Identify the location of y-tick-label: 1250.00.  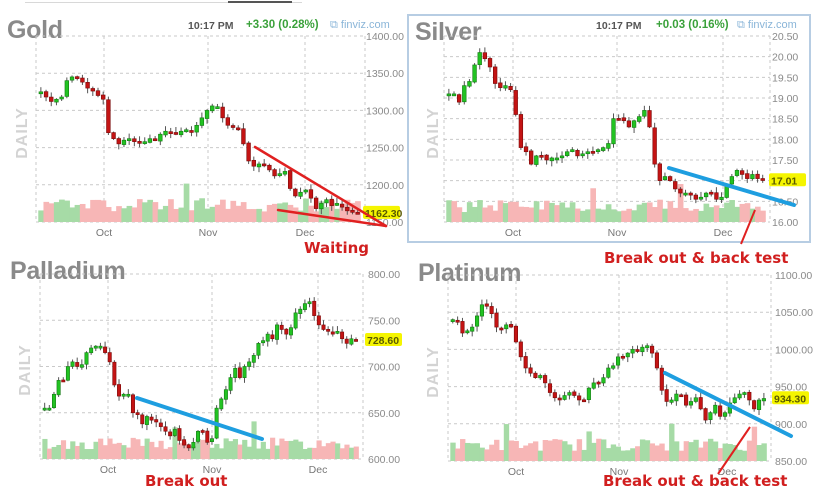
(385, 149).